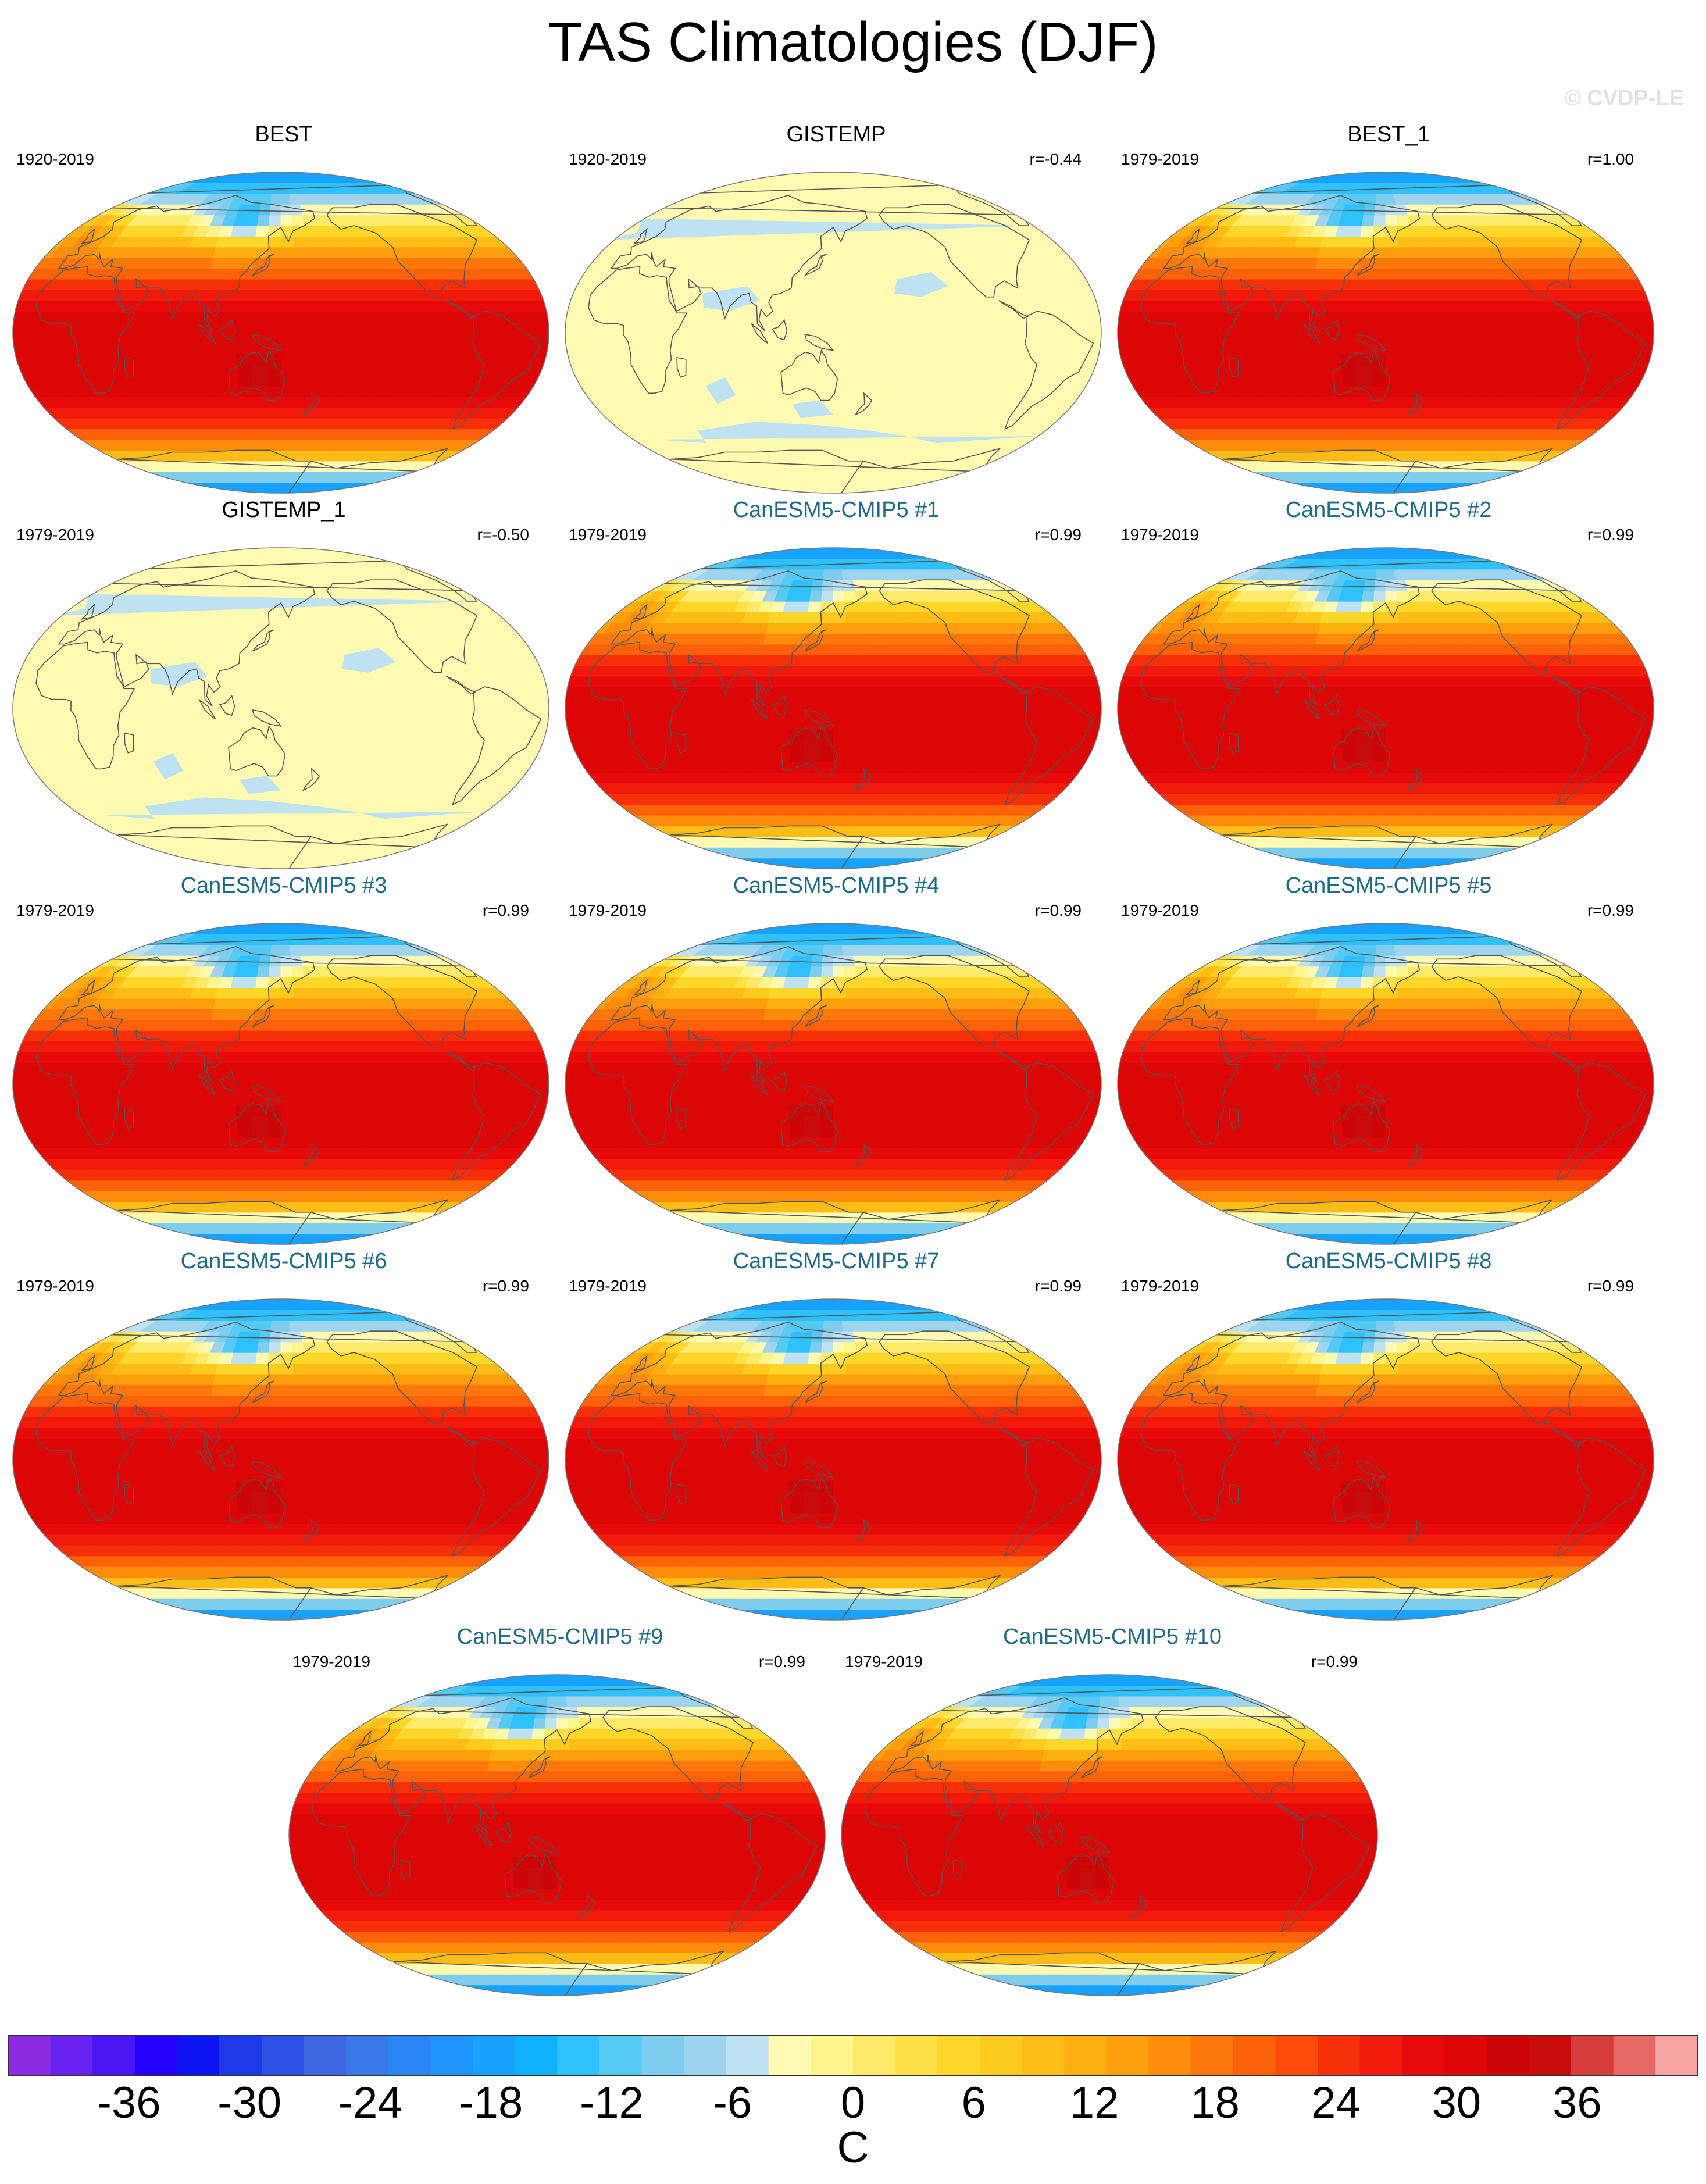 This screenshot has height=2184, width=1706. Describe the element at coordinates (1416, 404) in the screenshot. I see `coastline-new-zealand` at that location.